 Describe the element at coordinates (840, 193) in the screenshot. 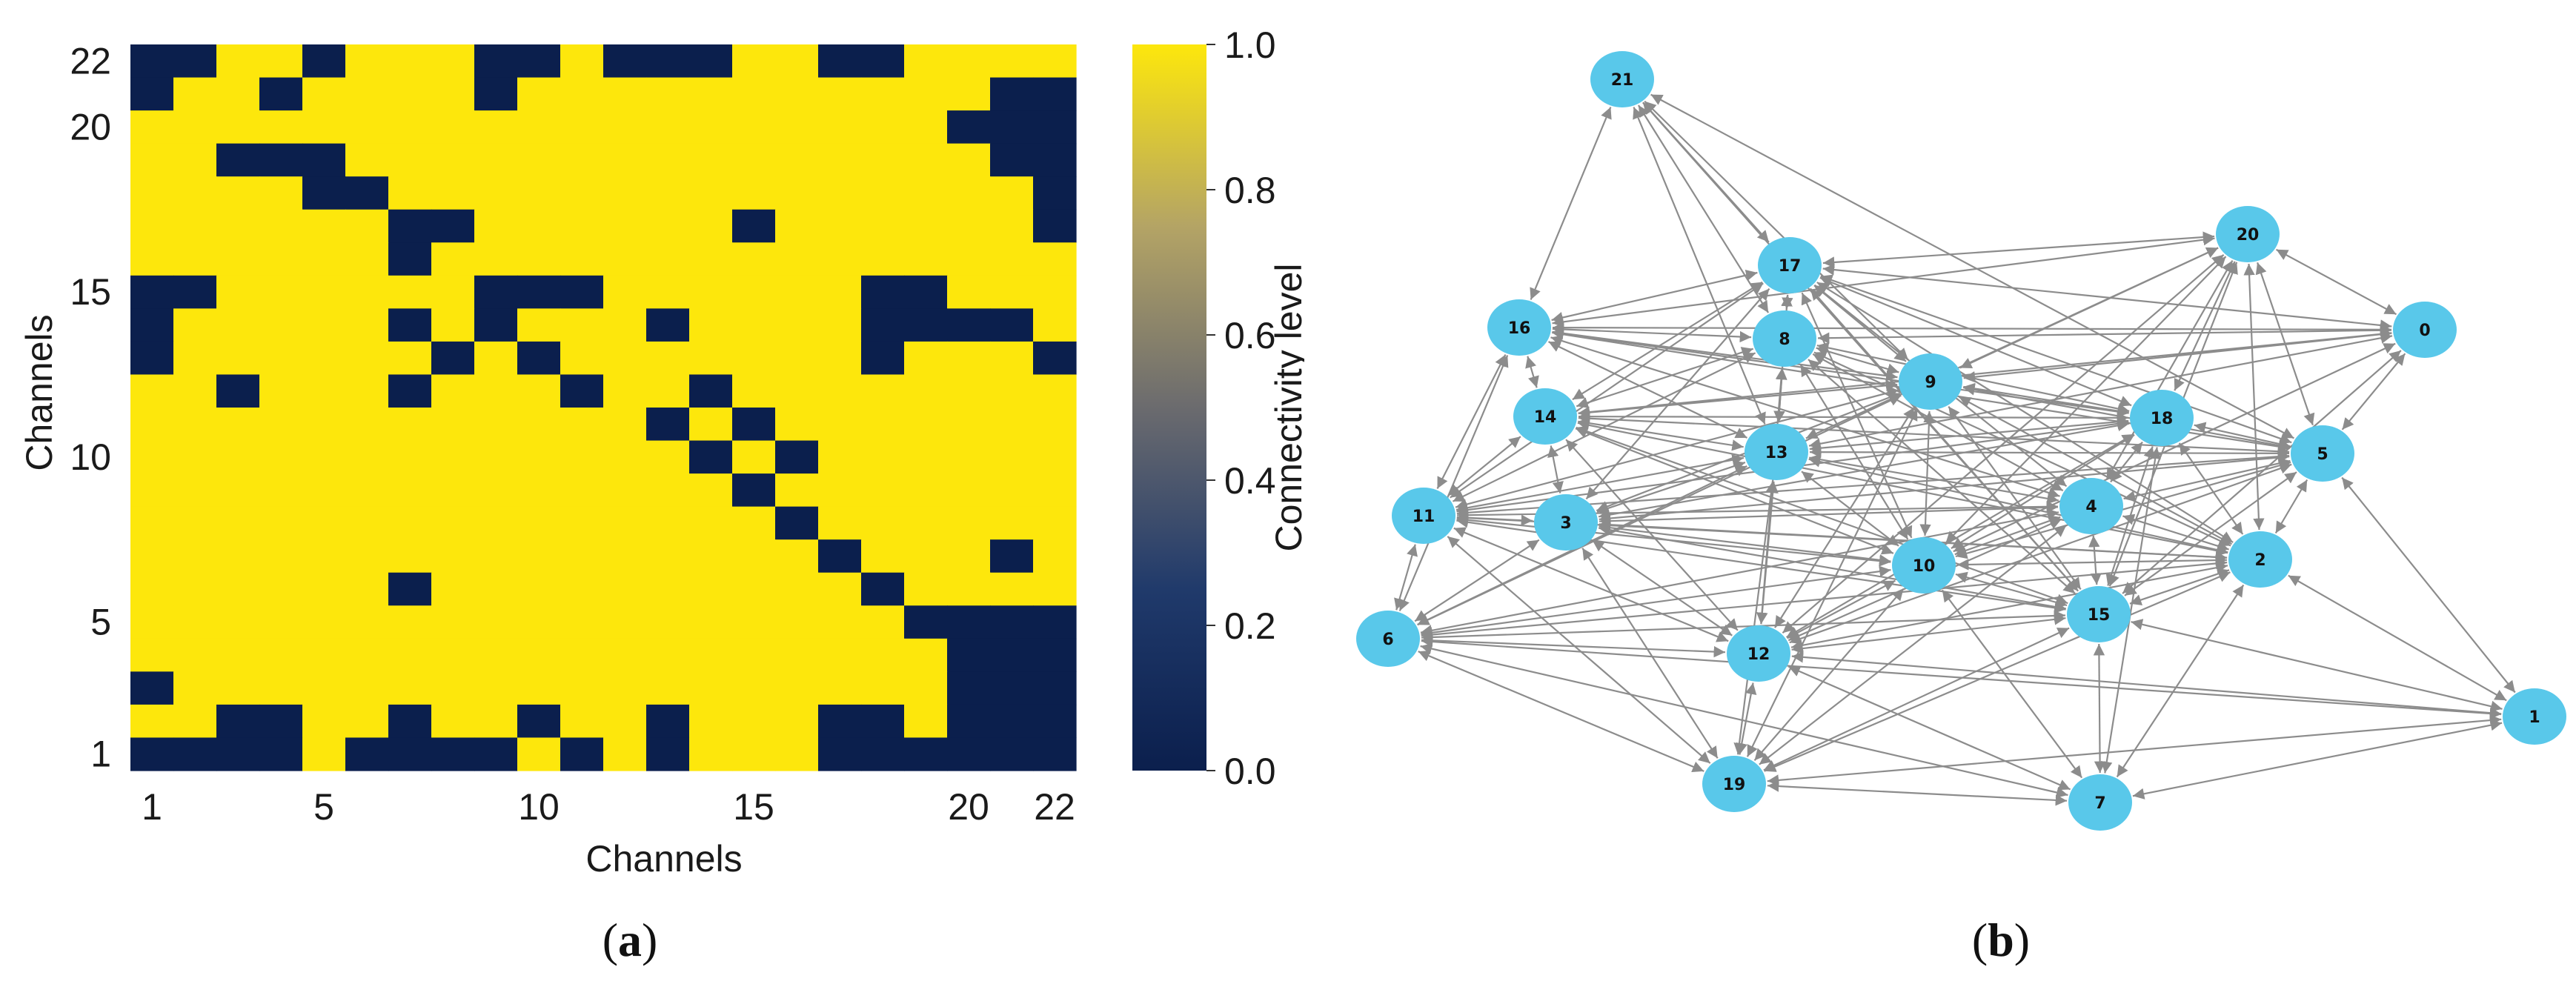

I see `heatmap-cell-r18-c17` at that location.